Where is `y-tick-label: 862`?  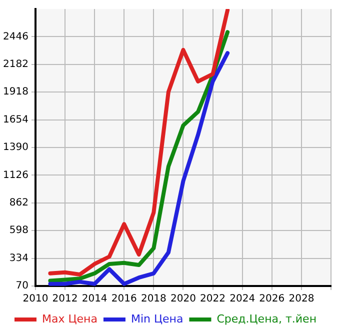
y-tick-label: 862 is located at coordinates (18, 202).